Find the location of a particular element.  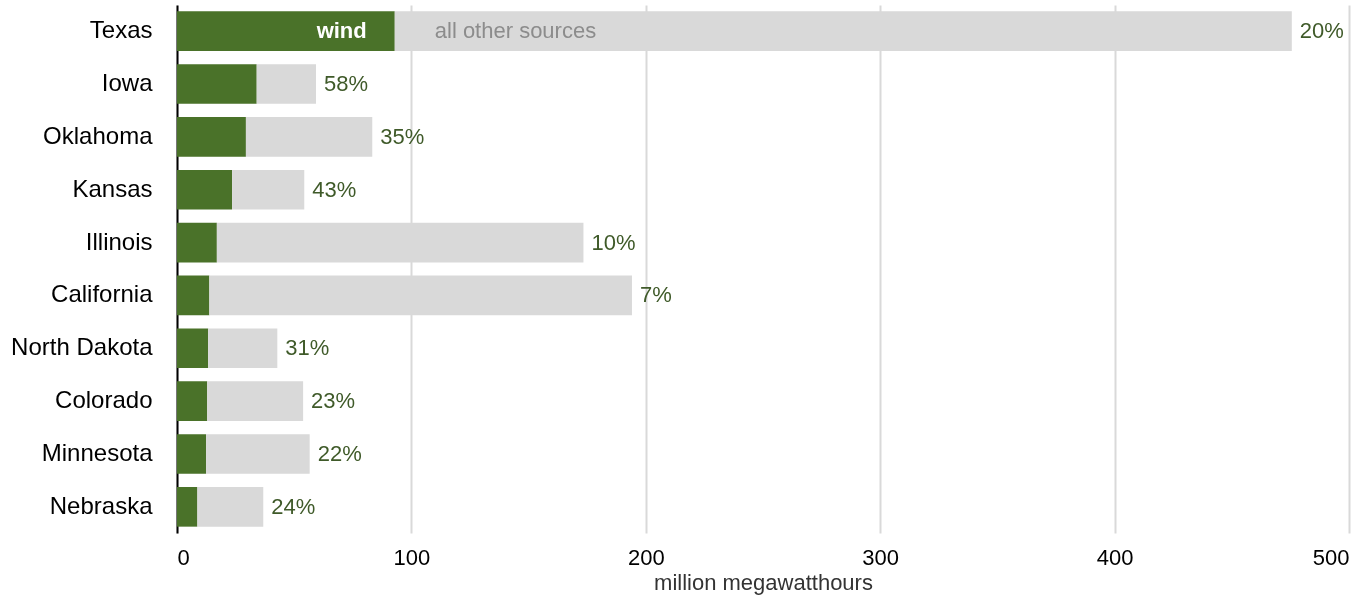

annotation: 24% is located at coordinates (293, 506).